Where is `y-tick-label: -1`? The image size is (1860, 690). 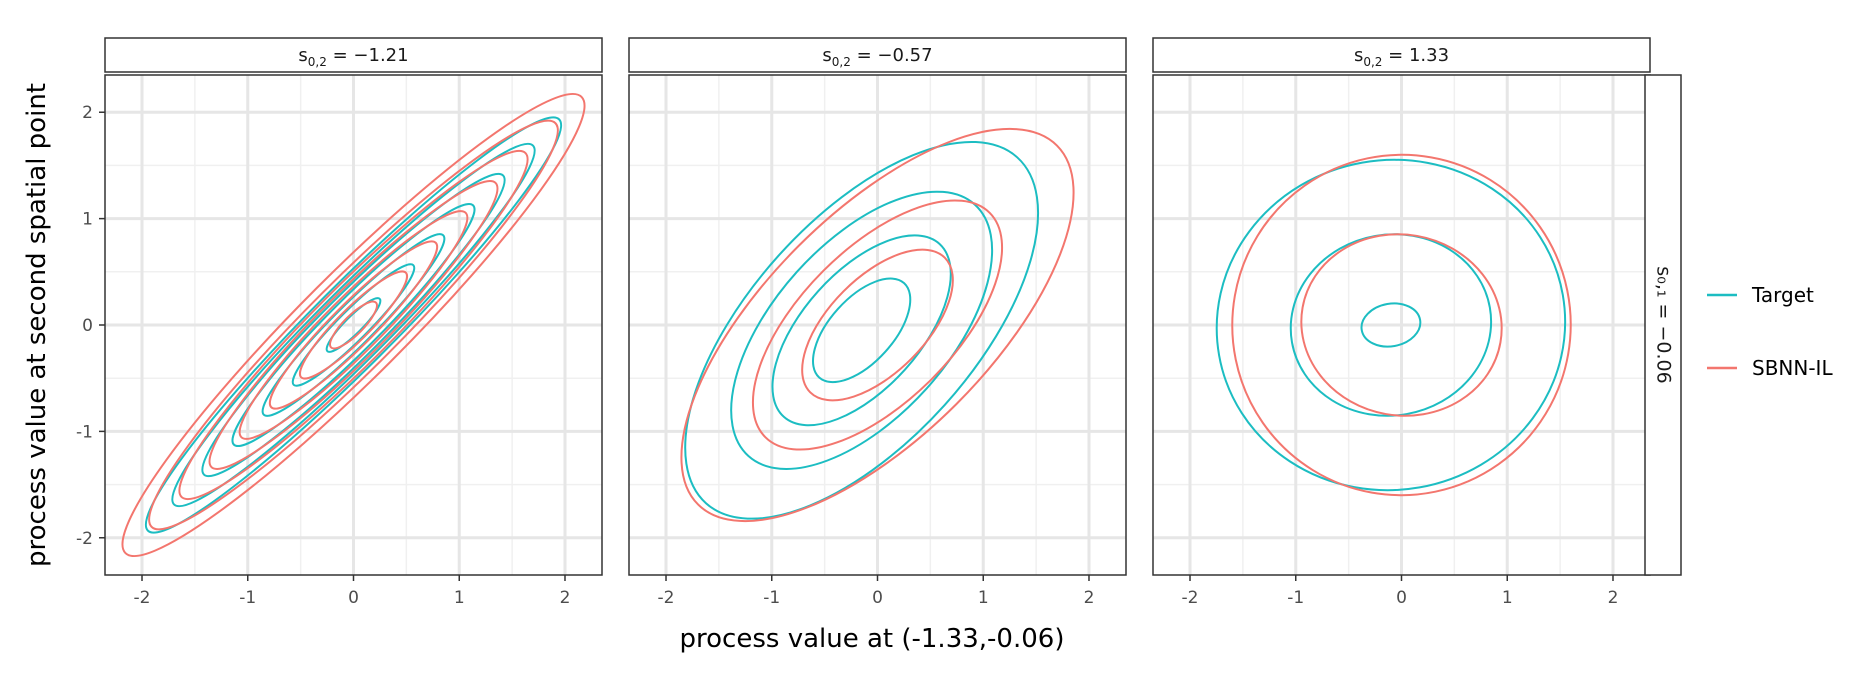 y-tick-label: -1 is located at coordinates (84, 432).